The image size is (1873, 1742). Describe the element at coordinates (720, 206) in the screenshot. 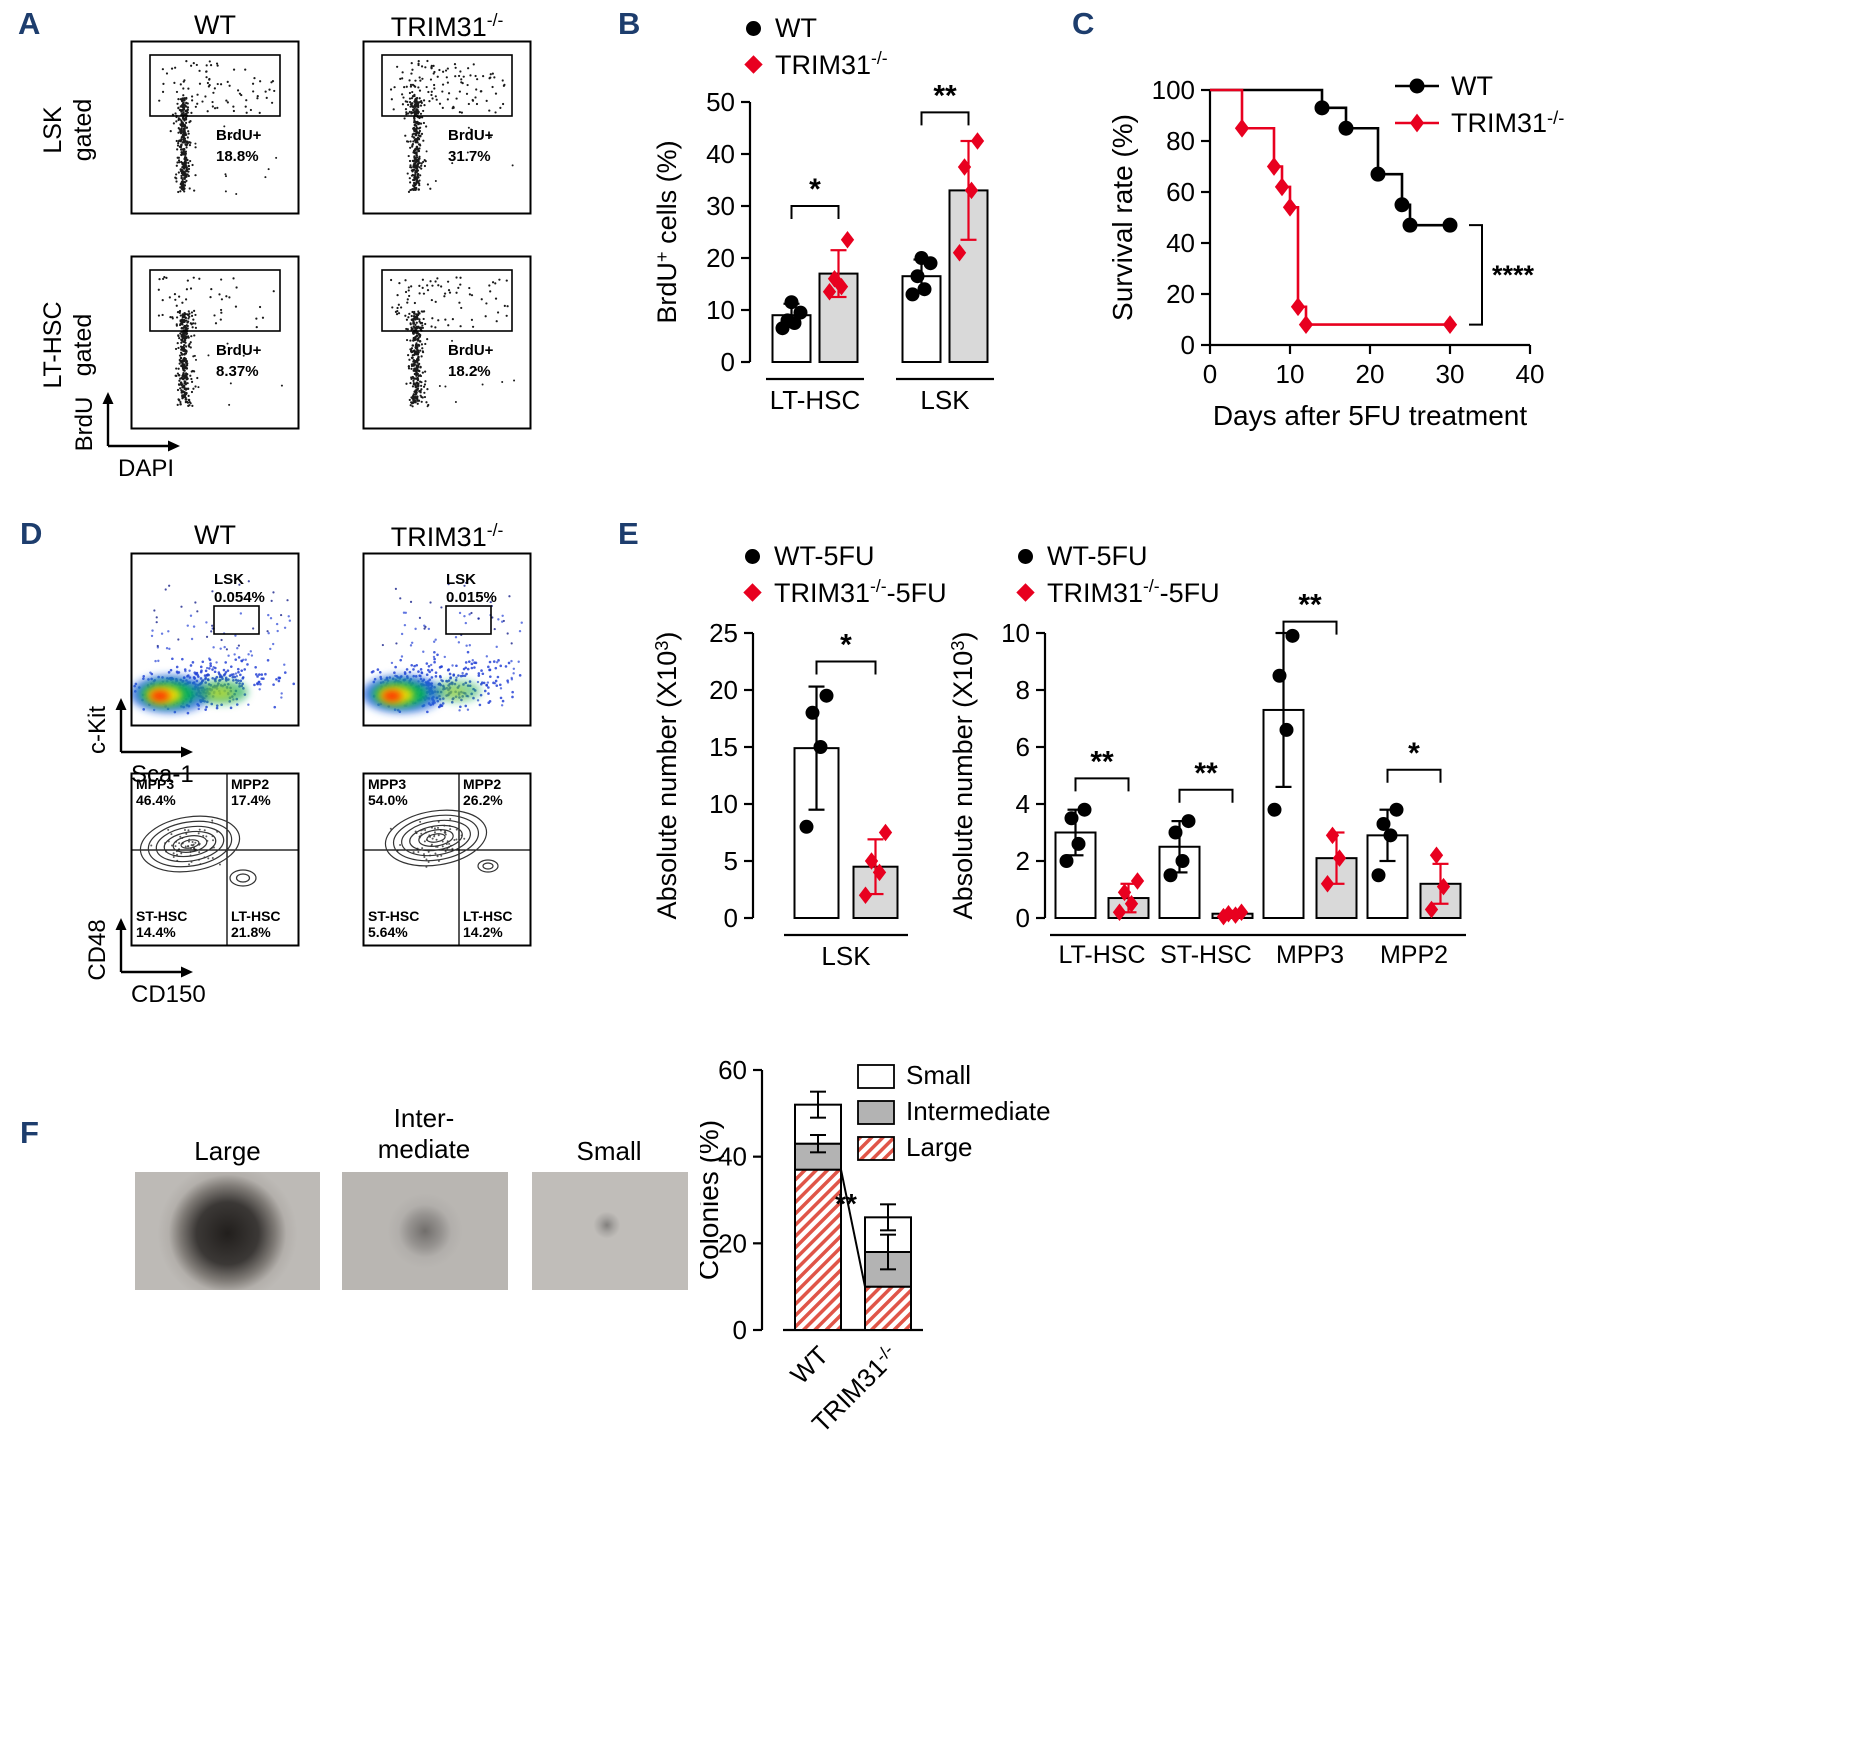

I see `svg-text: 30` at that location.